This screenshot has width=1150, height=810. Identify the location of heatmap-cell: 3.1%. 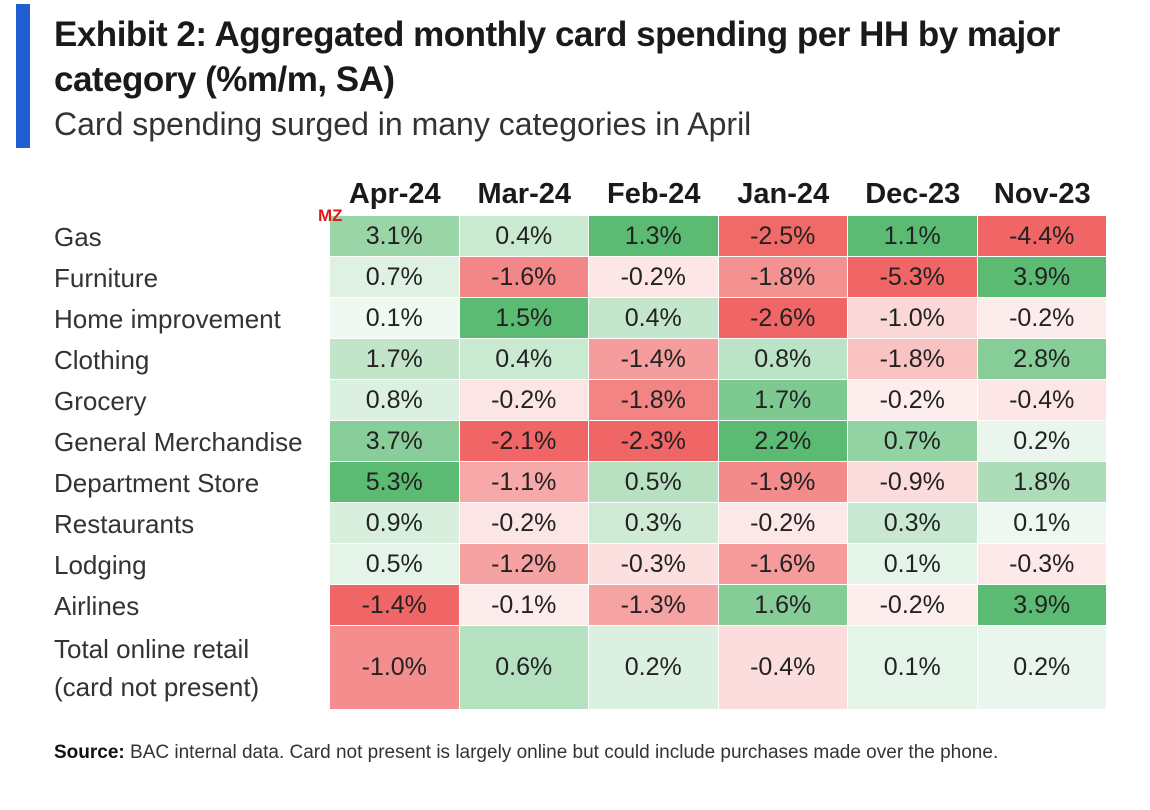
(394, 236).